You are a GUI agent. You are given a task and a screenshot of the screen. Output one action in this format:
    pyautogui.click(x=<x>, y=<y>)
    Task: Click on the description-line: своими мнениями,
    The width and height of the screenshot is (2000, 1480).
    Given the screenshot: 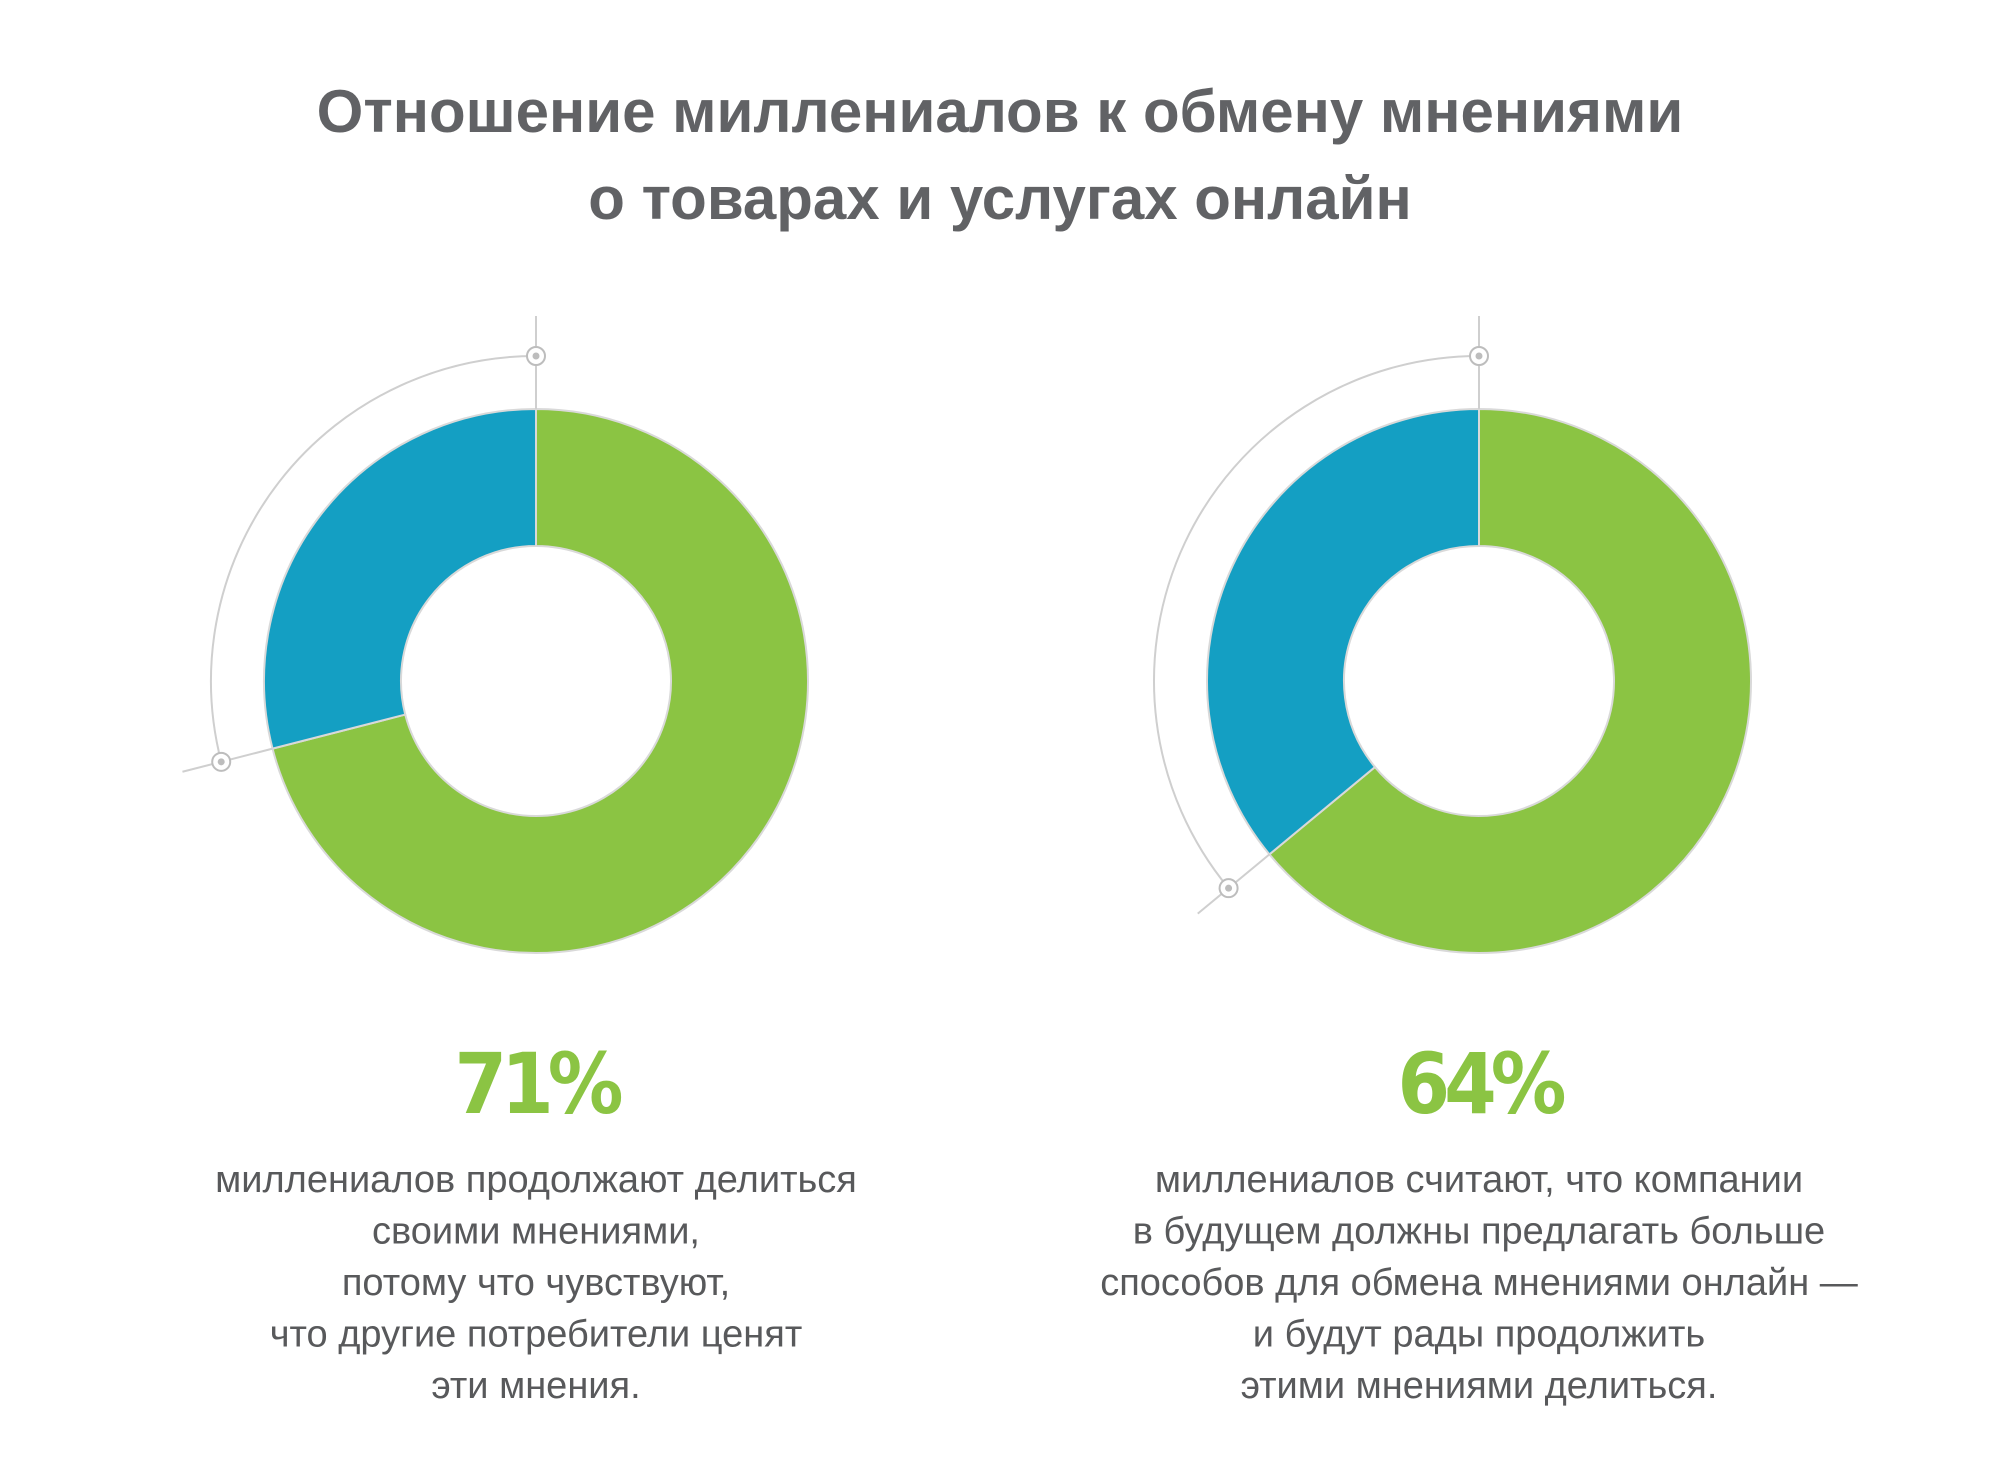 What is the action you would take?
    pyautogui.click(x=536, y=1232)
    